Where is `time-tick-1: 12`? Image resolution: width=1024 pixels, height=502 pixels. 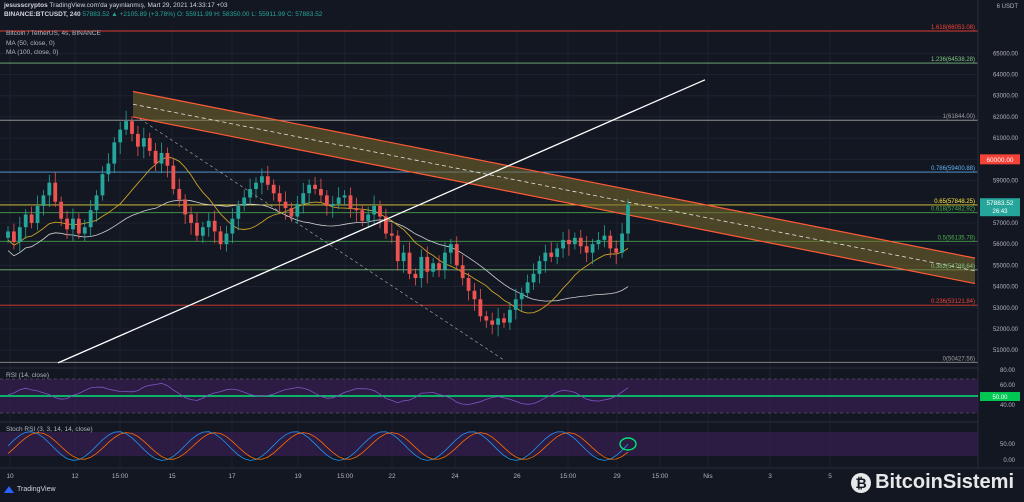
time-tick-1: 12 is located at coordinates (75, 476).